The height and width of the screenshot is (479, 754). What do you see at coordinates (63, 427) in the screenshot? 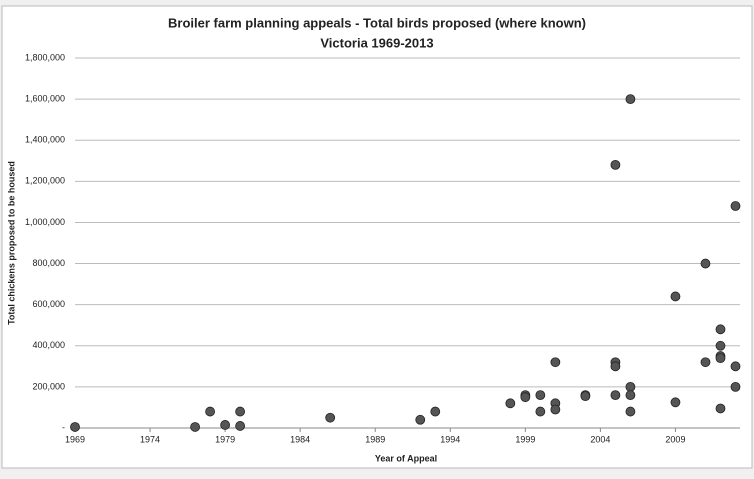
I see `y-tick-label: -` at bounding box center [63, 427].